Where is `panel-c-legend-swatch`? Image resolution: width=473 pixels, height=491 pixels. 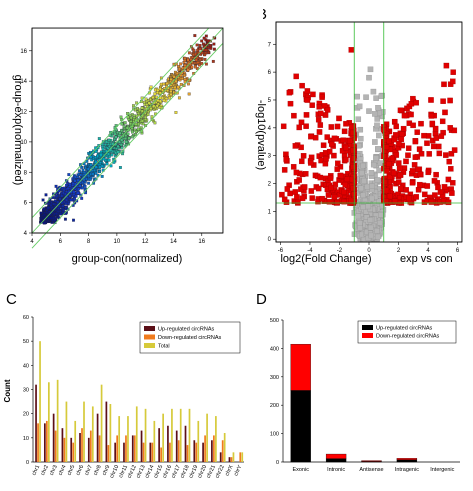
panel-c-legend-swatch is located at coordinates (149, 337).